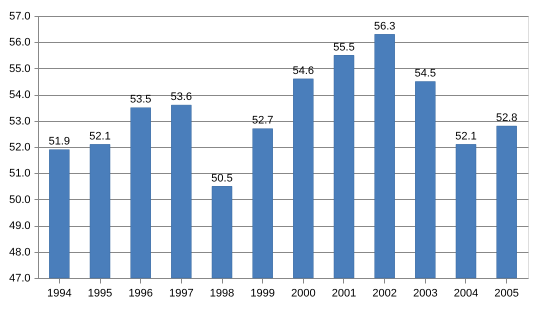  What do you see at coordinates (19, 95) in the screenshot?
I see `y-tick-label: 54.0` at bounding box center [19, 95].